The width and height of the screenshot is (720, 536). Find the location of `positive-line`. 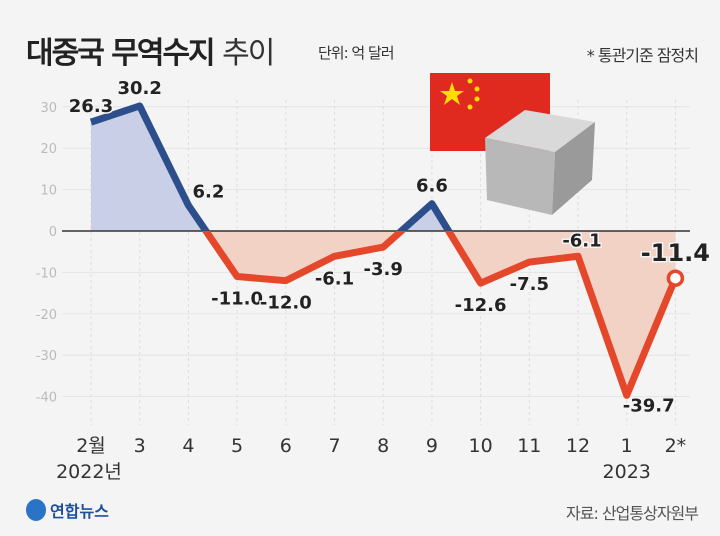

positive-line is located at coordinates (271, 166).